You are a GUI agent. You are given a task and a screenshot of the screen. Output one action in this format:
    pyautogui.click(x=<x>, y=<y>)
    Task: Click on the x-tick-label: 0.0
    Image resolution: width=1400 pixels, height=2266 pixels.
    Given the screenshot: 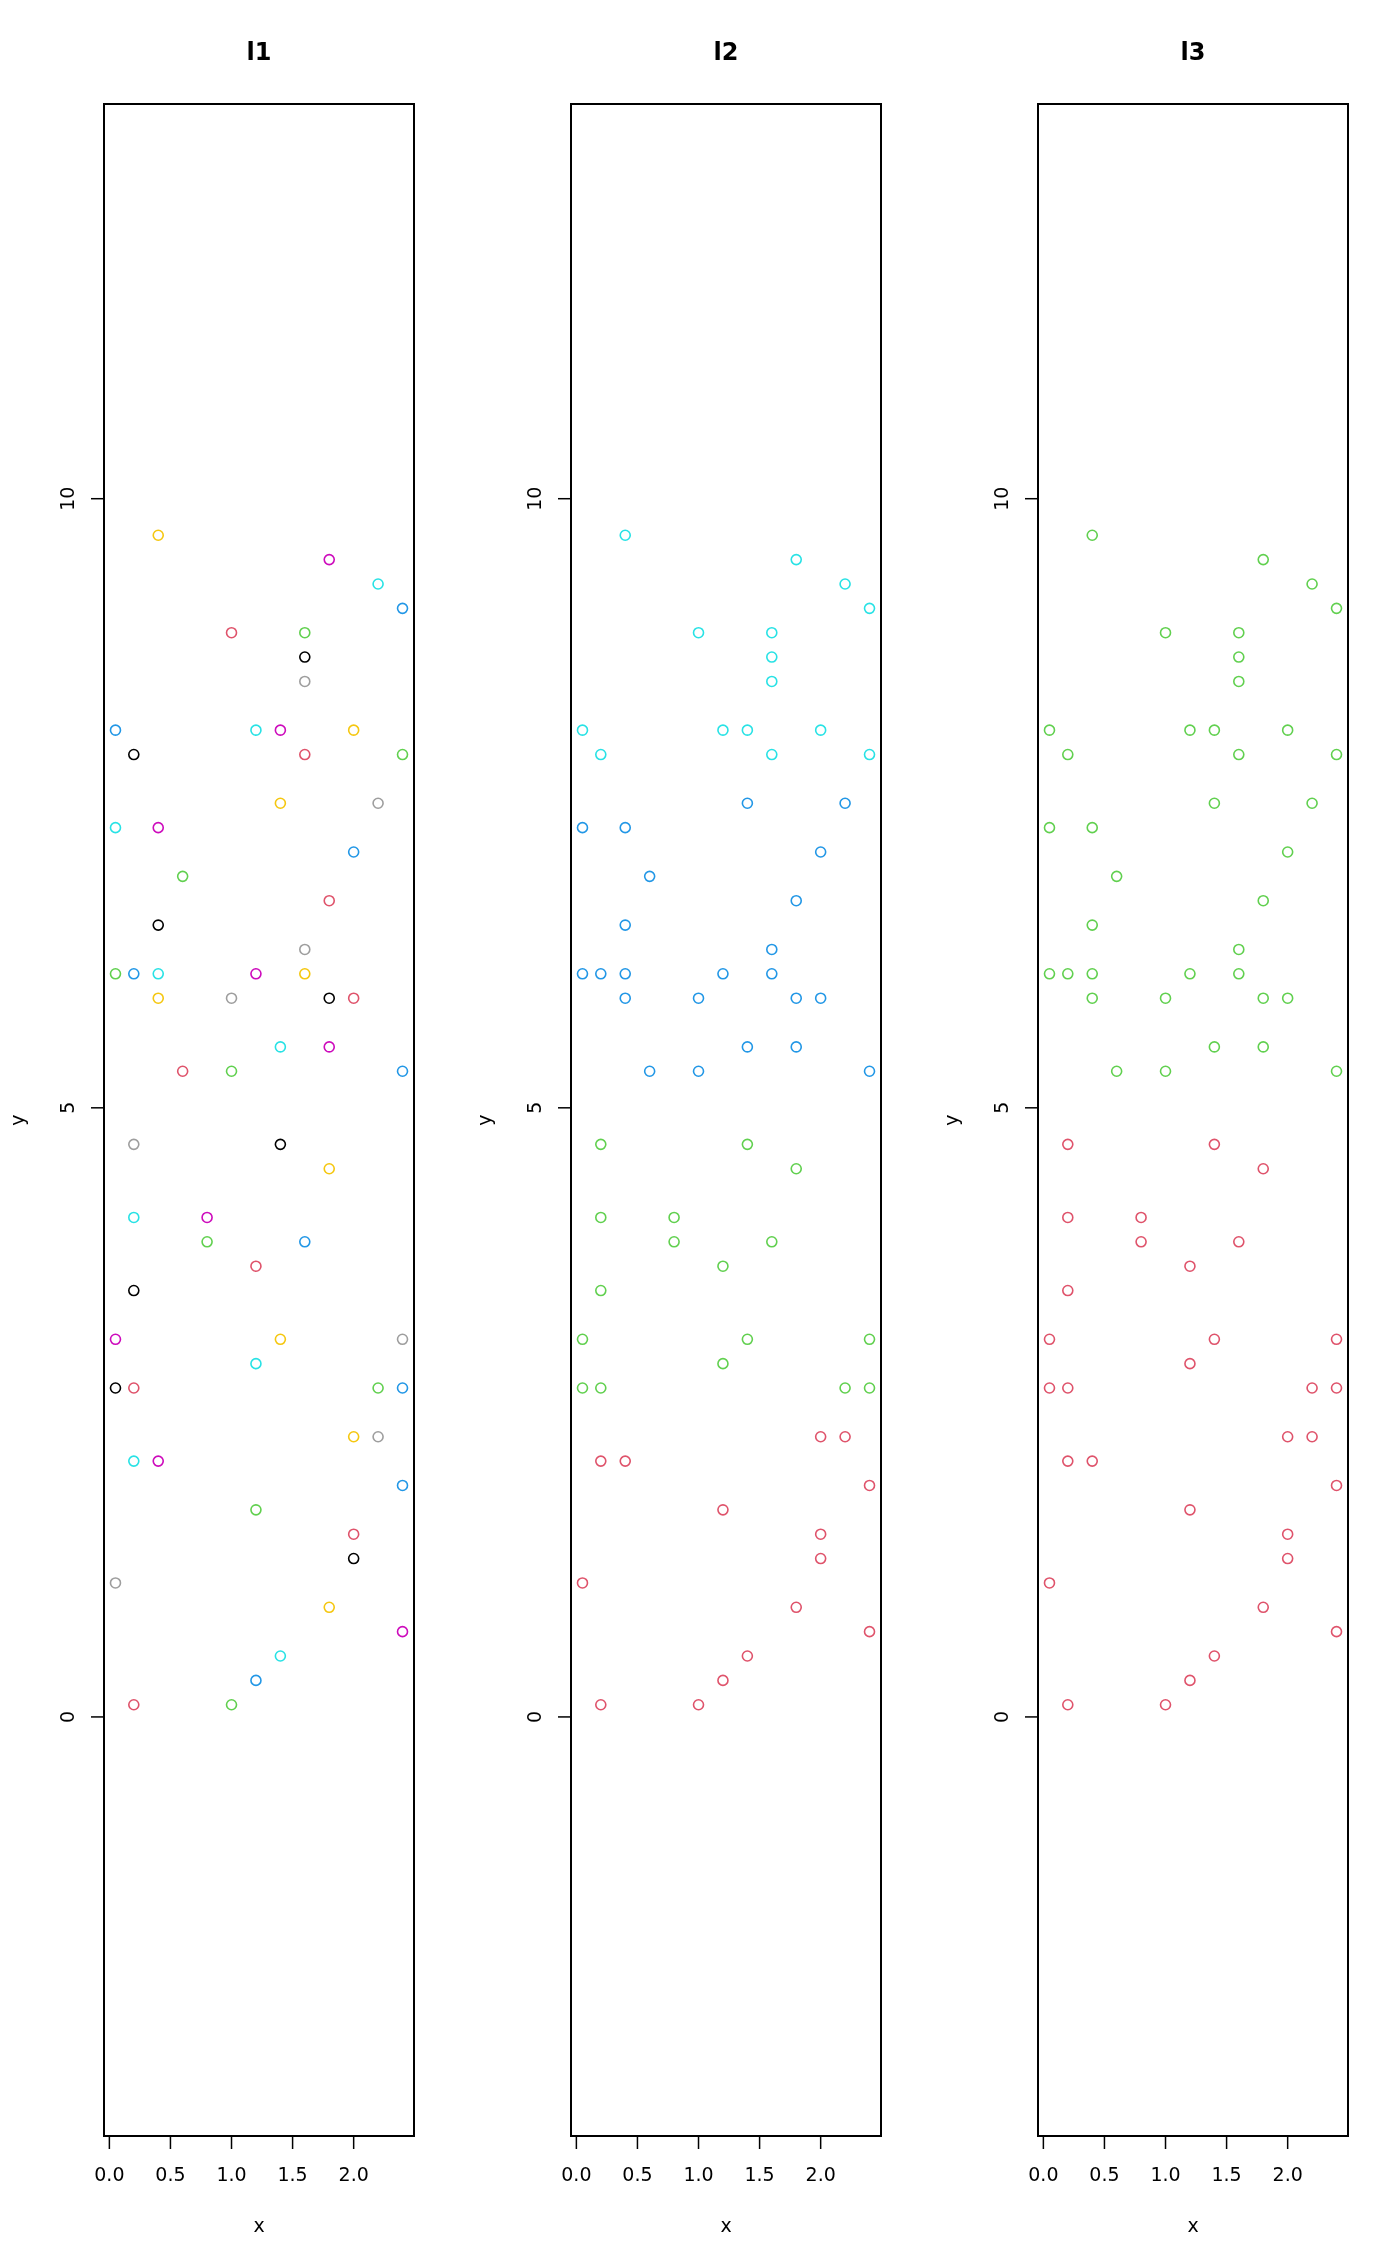 What is the action you would take?
    pyautogui.click(x=1043, y=2174)
    